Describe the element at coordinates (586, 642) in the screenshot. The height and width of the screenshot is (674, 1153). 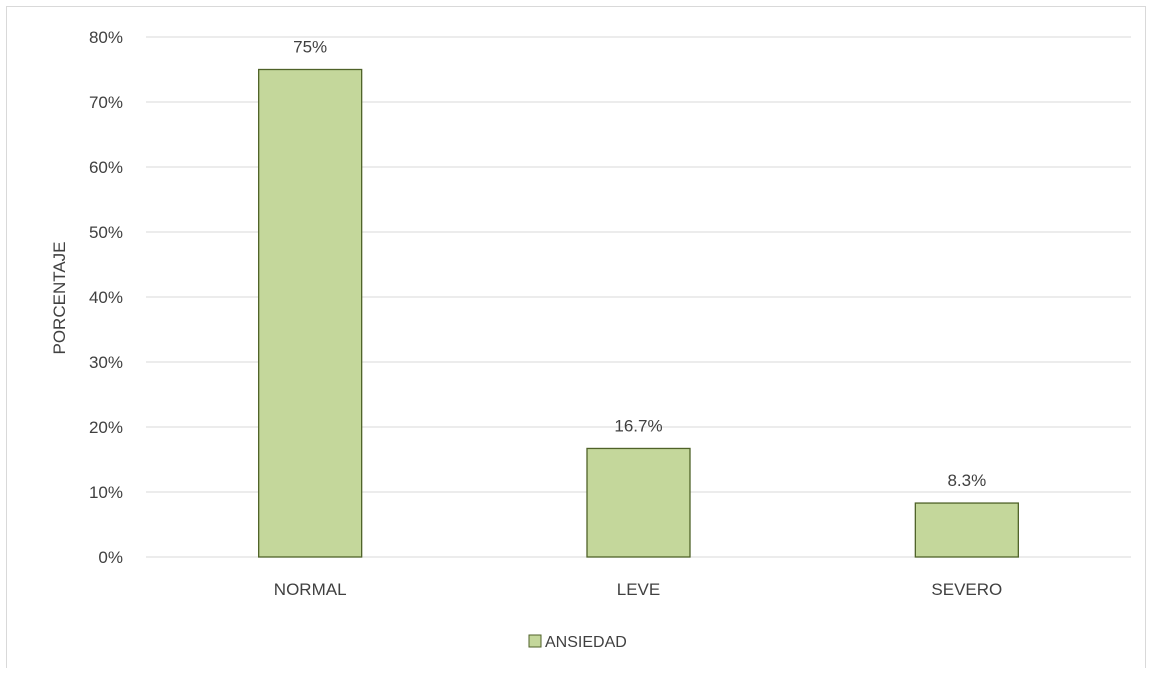
I see `legend-label-ansiedad: ANSIEDAD` at that location.